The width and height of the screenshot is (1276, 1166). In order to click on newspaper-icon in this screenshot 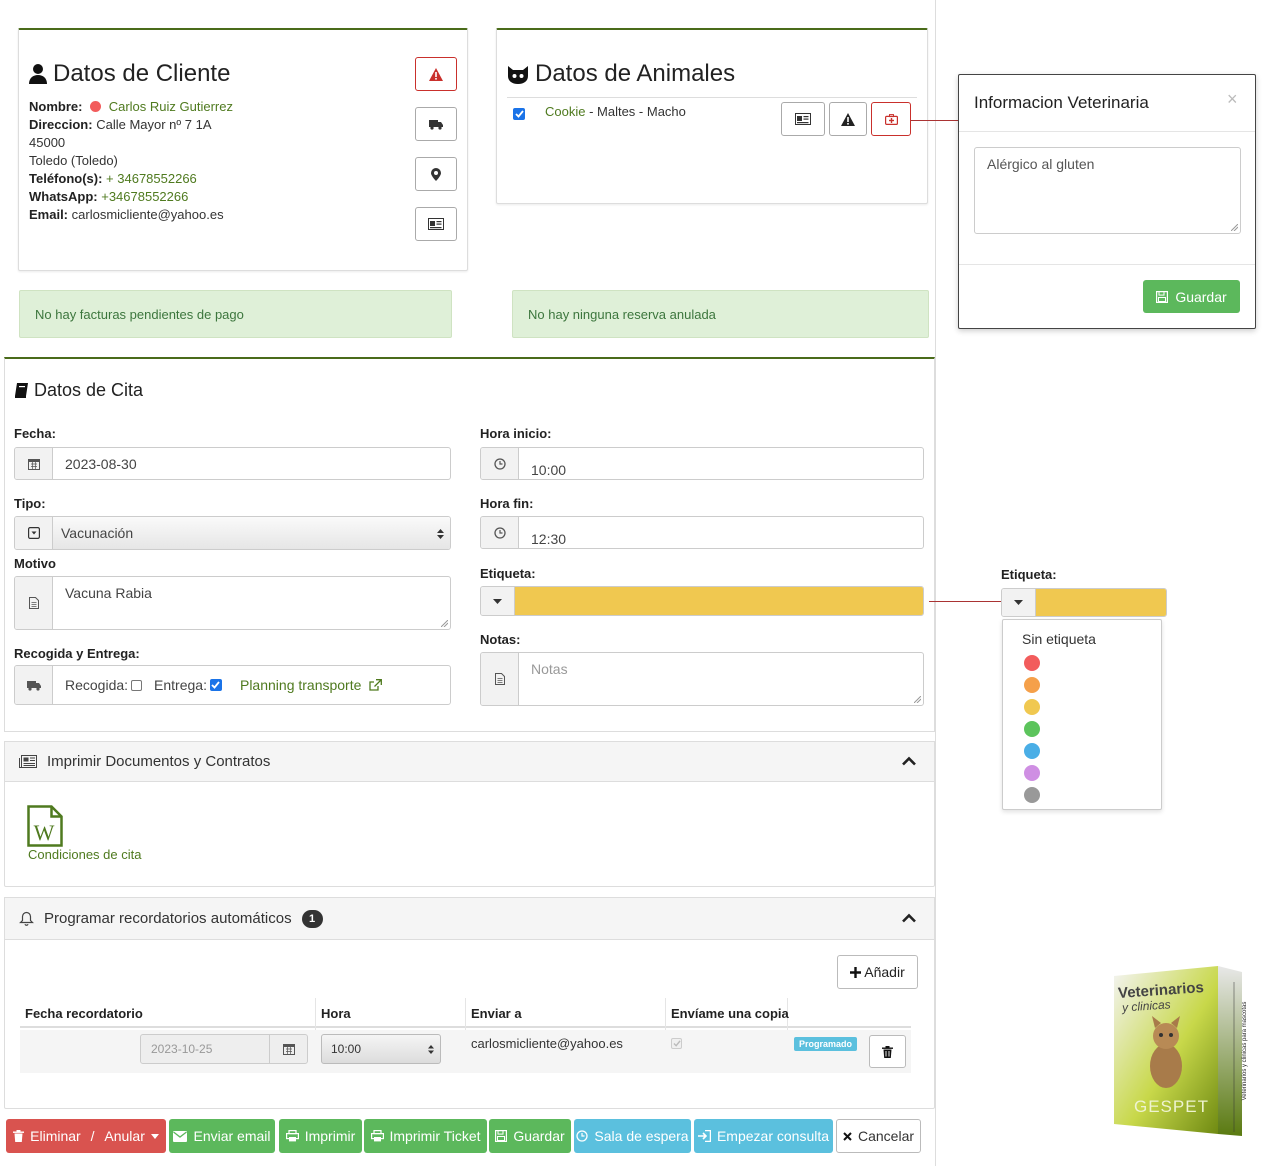, I will do `click(28, 761)`.